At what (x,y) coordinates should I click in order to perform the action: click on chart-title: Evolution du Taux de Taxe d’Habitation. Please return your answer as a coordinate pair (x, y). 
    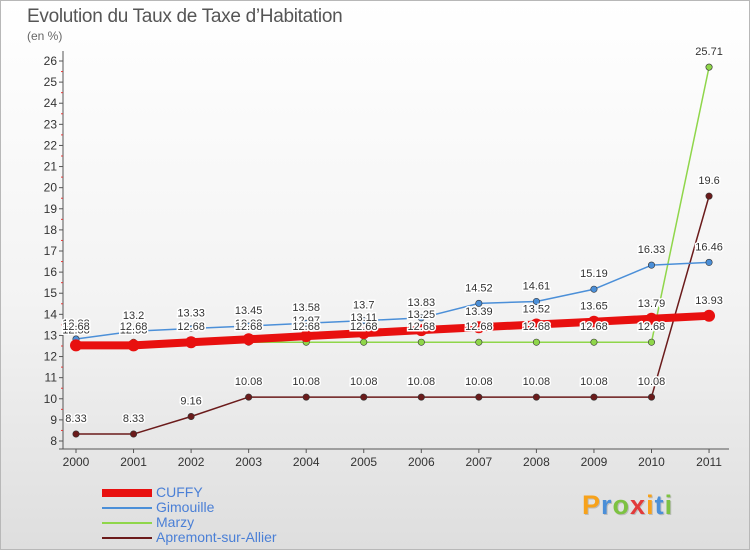
    Looking at the image, I should click on (185, 16).